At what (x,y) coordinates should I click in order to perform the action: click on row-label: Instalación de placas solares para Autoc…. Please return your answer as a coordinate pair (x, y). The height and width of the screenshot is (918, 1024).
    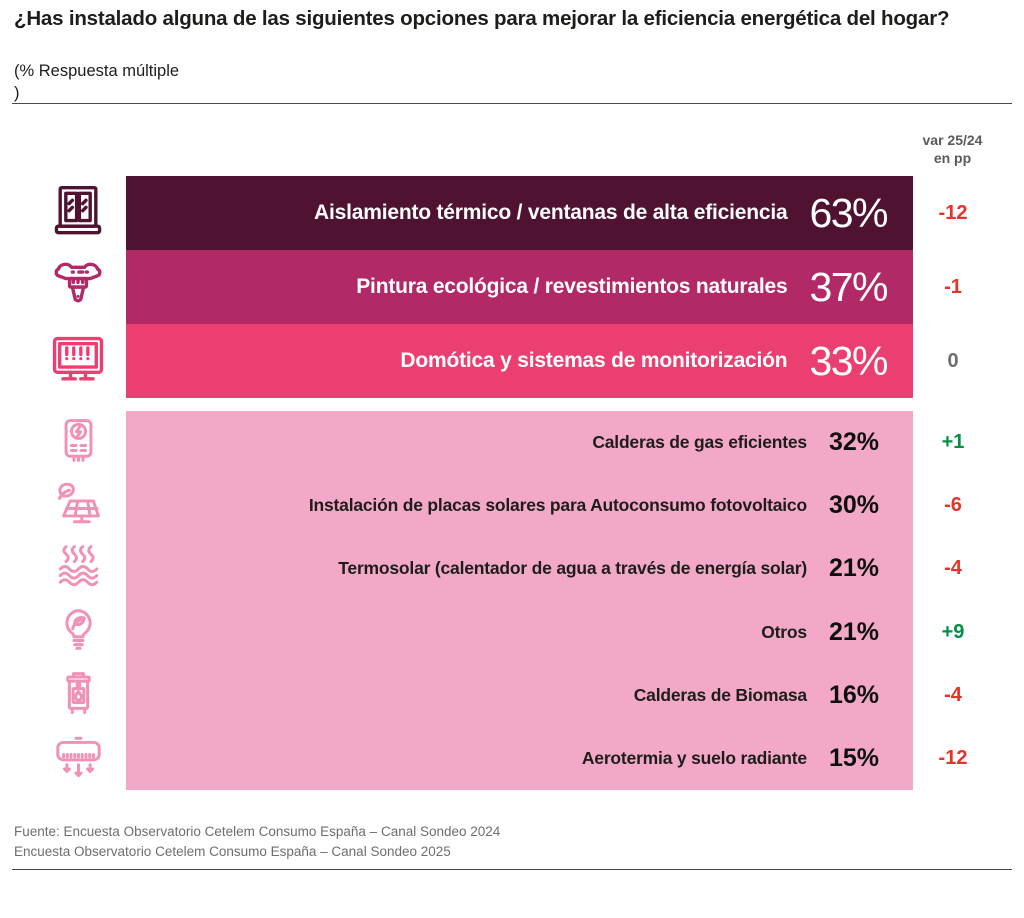
    Looking at the image, I should click on (557, 505).